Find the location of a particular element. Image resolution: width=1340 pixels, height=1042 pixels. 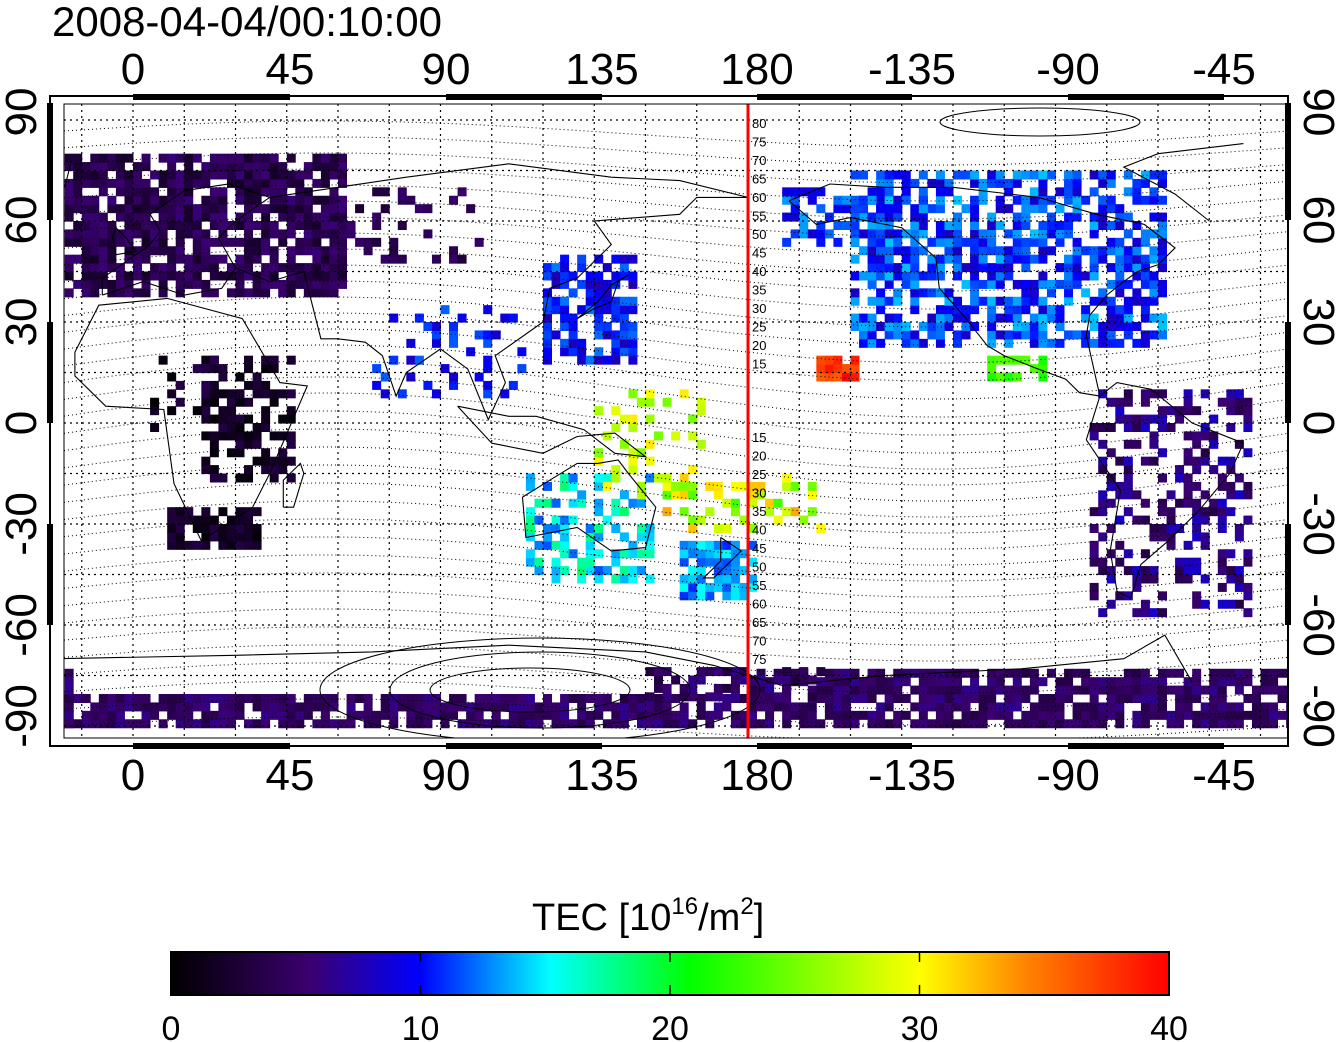

contour-label: 35 is located at coordinates (759, 290).